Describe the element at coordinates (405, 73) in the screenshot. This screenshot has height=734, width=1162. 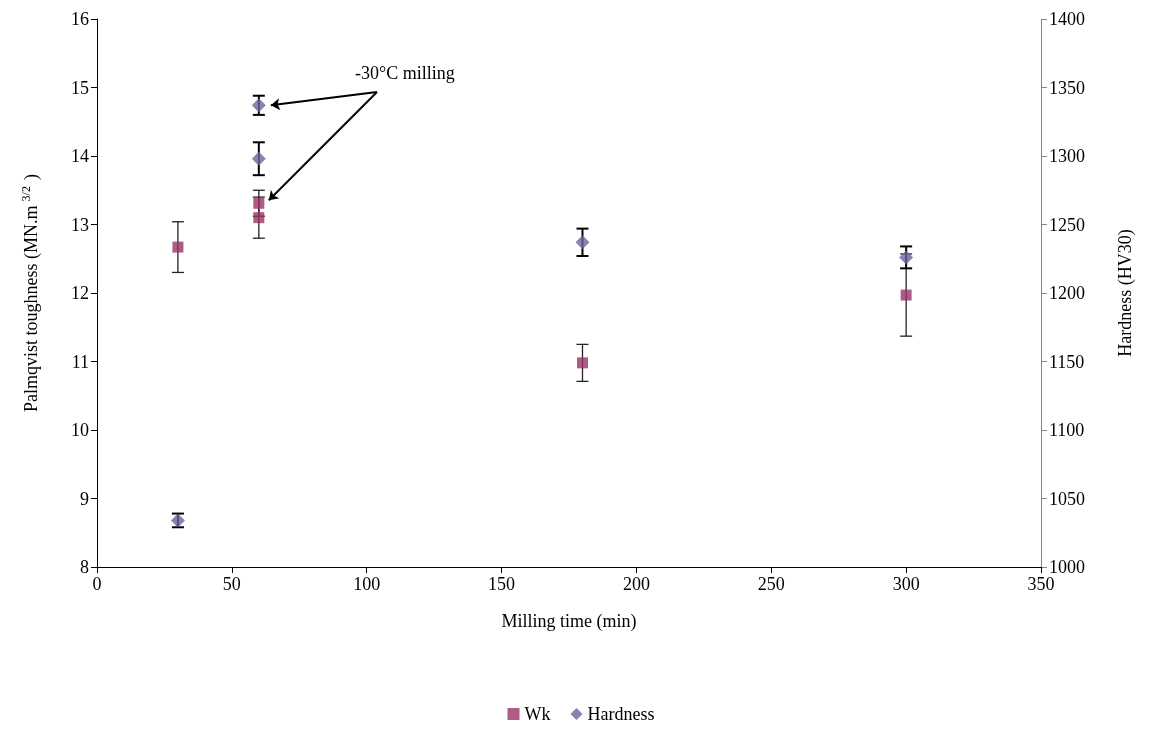
I see `annotation: -30°C milling` at that location.